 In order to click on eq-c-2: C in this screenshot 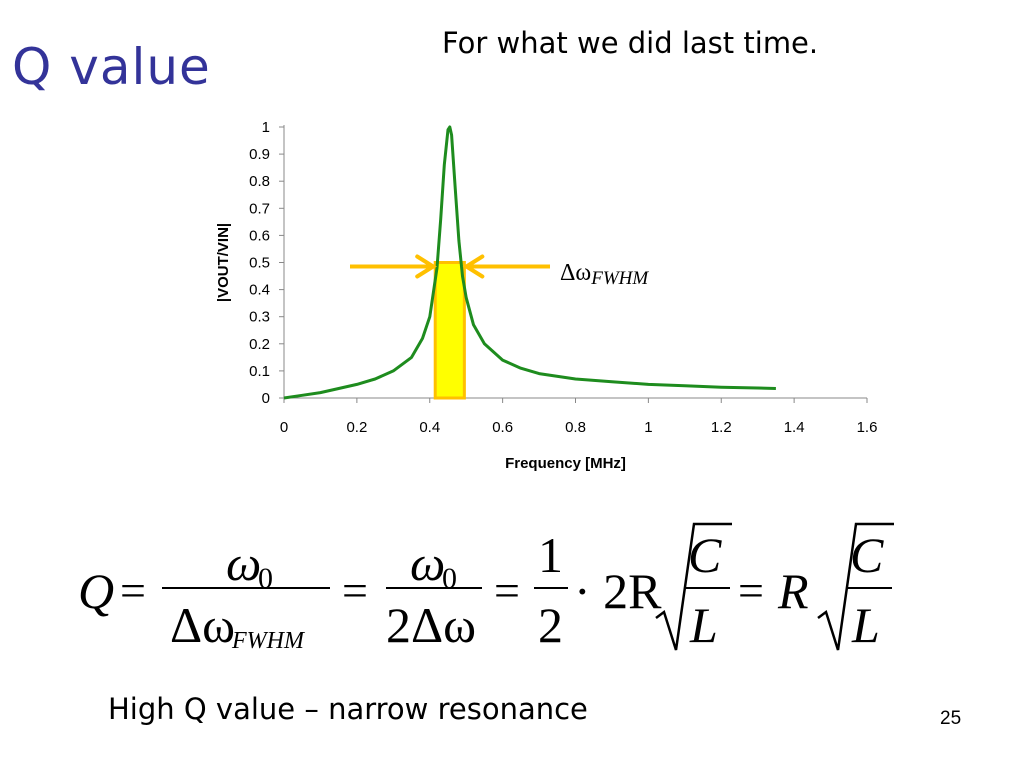, I will do `click(867, 555)`.